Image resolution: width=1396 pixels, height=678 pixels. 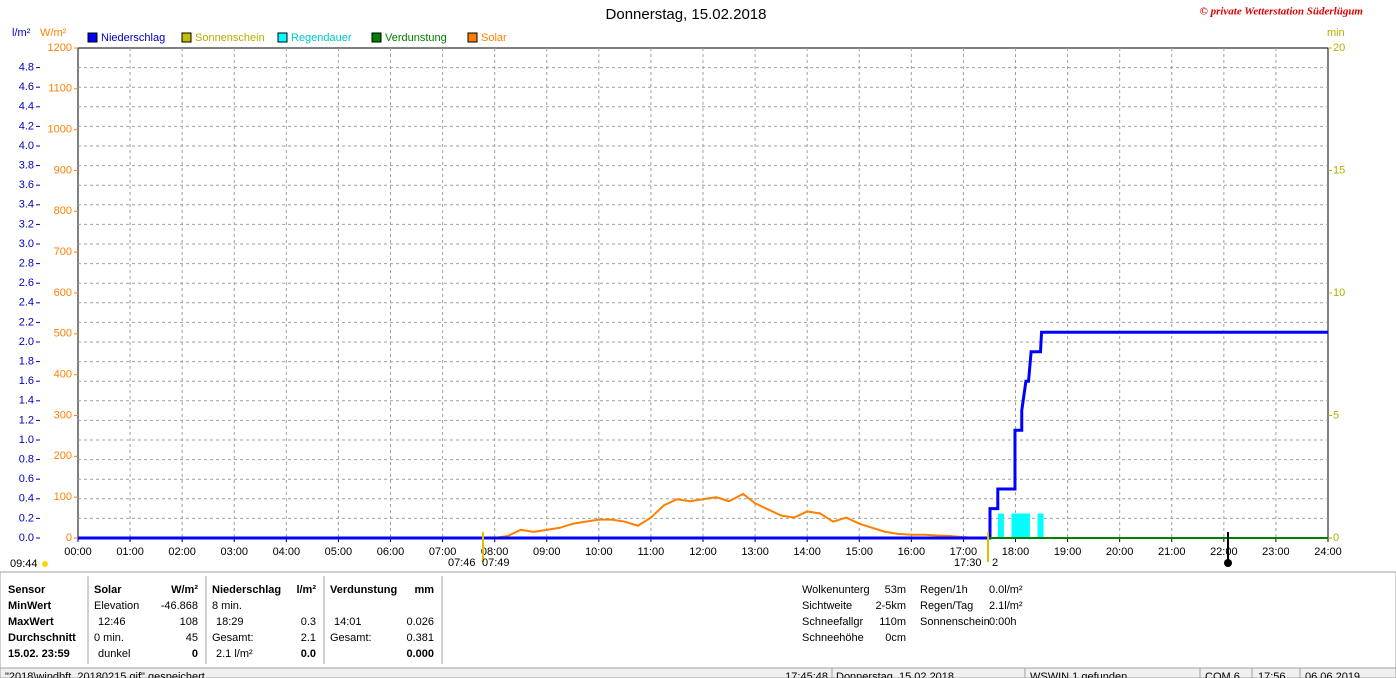 I want to click on status-text: "2018\windbft_20180215.gif" gespeichert, so click(x=105, y=674).